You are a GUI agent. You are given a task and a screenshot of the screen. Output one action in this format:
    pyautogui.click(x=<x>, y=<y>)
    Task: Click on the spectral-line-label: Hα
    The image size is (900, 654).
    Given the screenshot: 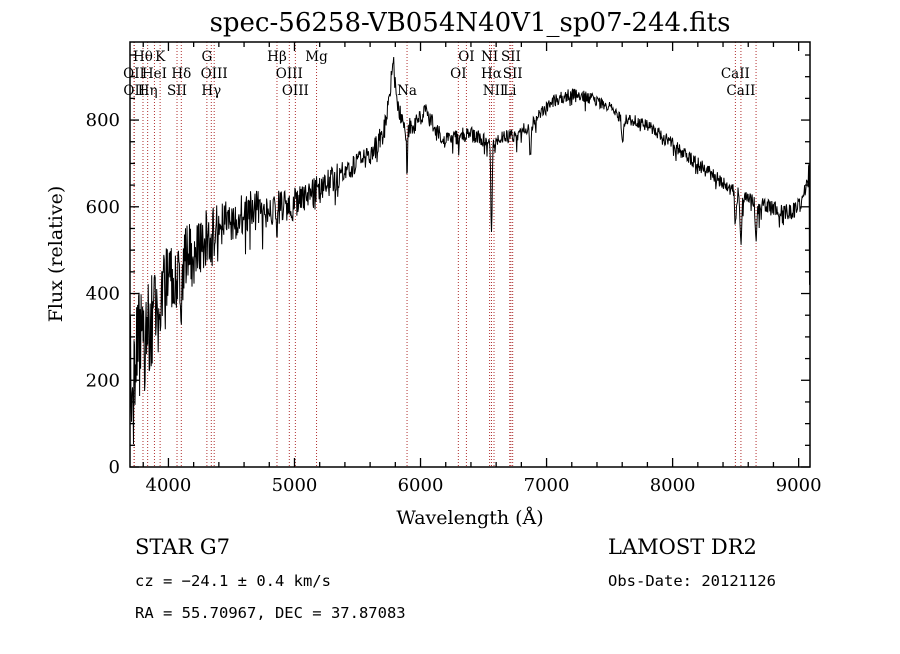 What is the action you would take?
    pyautogui.click(x=491, y=74)
    